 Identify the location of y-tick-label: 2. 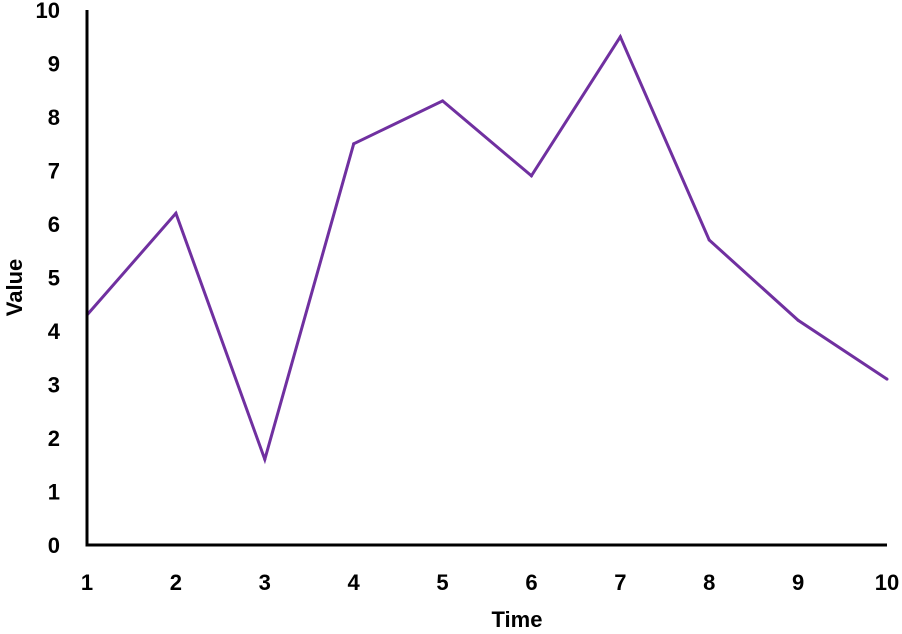
(54, 438).